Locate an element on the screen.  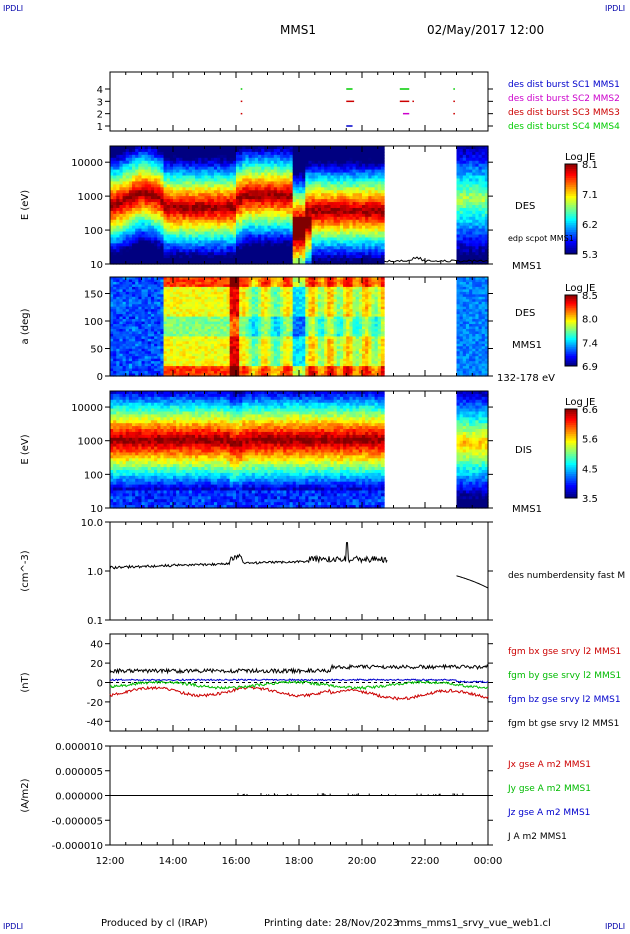
footer-filename: mms_mms1_srvy_vue_web1.cl is located at coordinates (474, 923).